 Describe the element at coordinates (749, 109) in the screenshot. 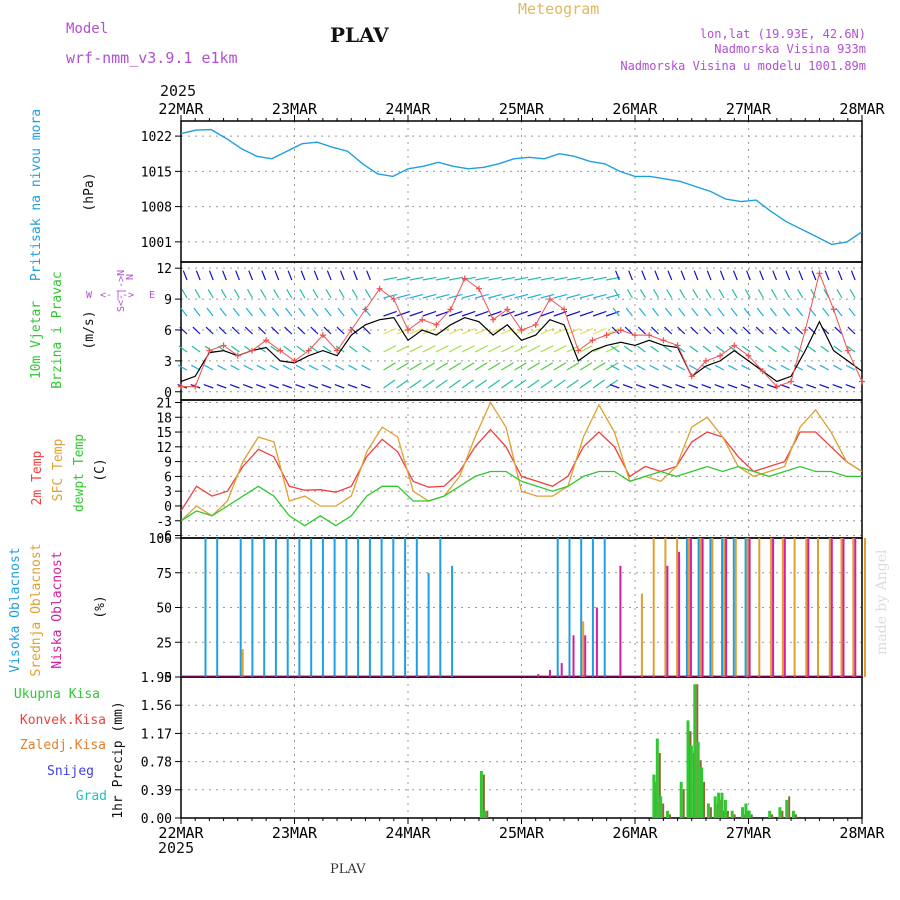

I see `x-date-label-top: 27MAR` at that location.